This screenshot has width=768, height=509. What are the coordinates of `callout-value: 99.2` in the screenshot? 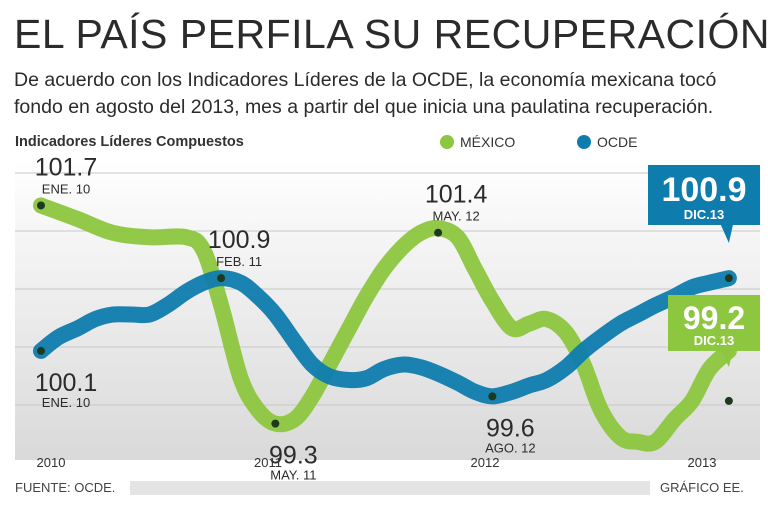 It's located at (714, 318).